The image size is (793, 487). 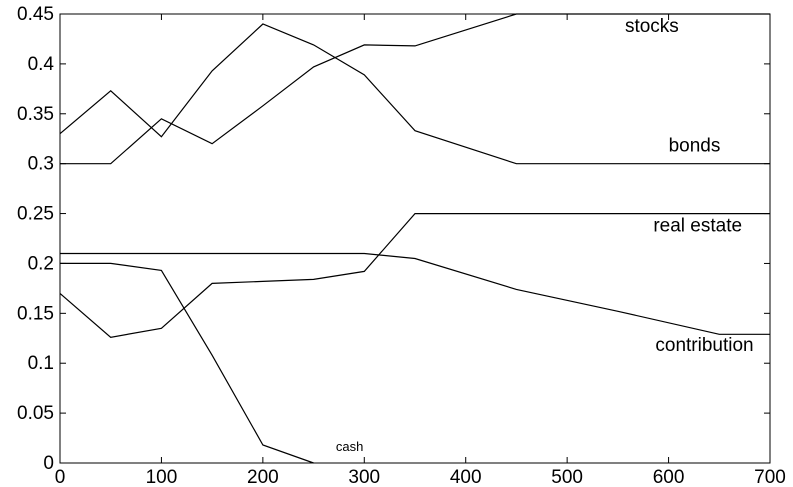 I want to click on series-label-bonds: bonds, so click(x=695, y=146).